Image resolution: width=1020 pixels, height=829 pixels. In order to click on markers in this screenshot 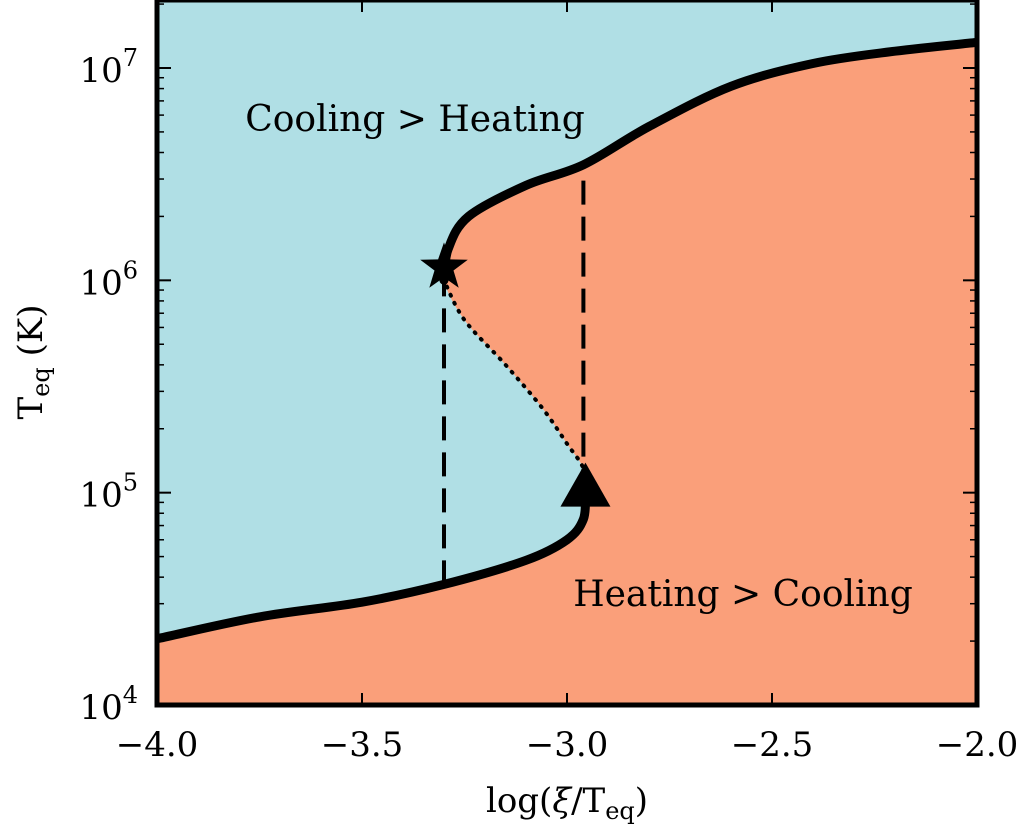, I will do `click(515, 374)`.